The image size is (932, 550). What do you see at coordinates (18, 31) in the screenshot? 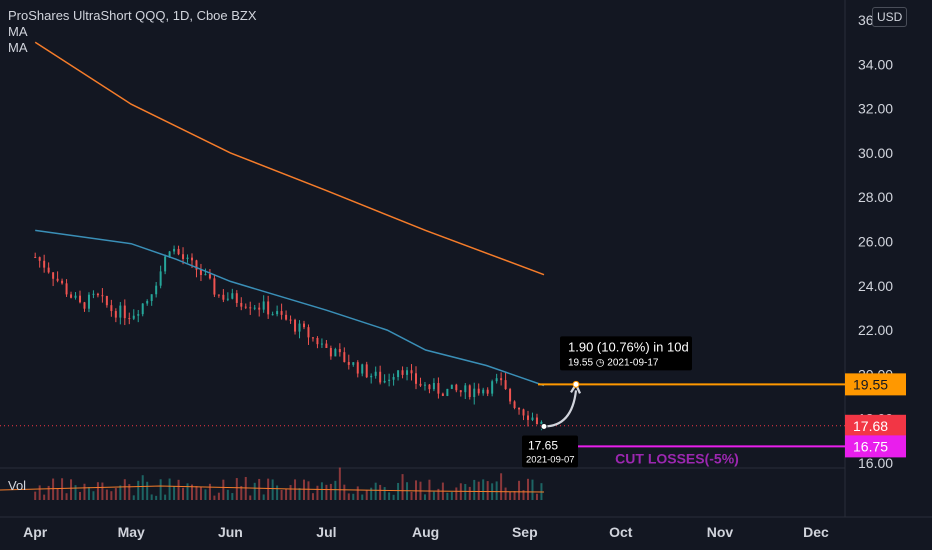
I see `indicator-ma-1: MA` at bounding box center [18, 31].